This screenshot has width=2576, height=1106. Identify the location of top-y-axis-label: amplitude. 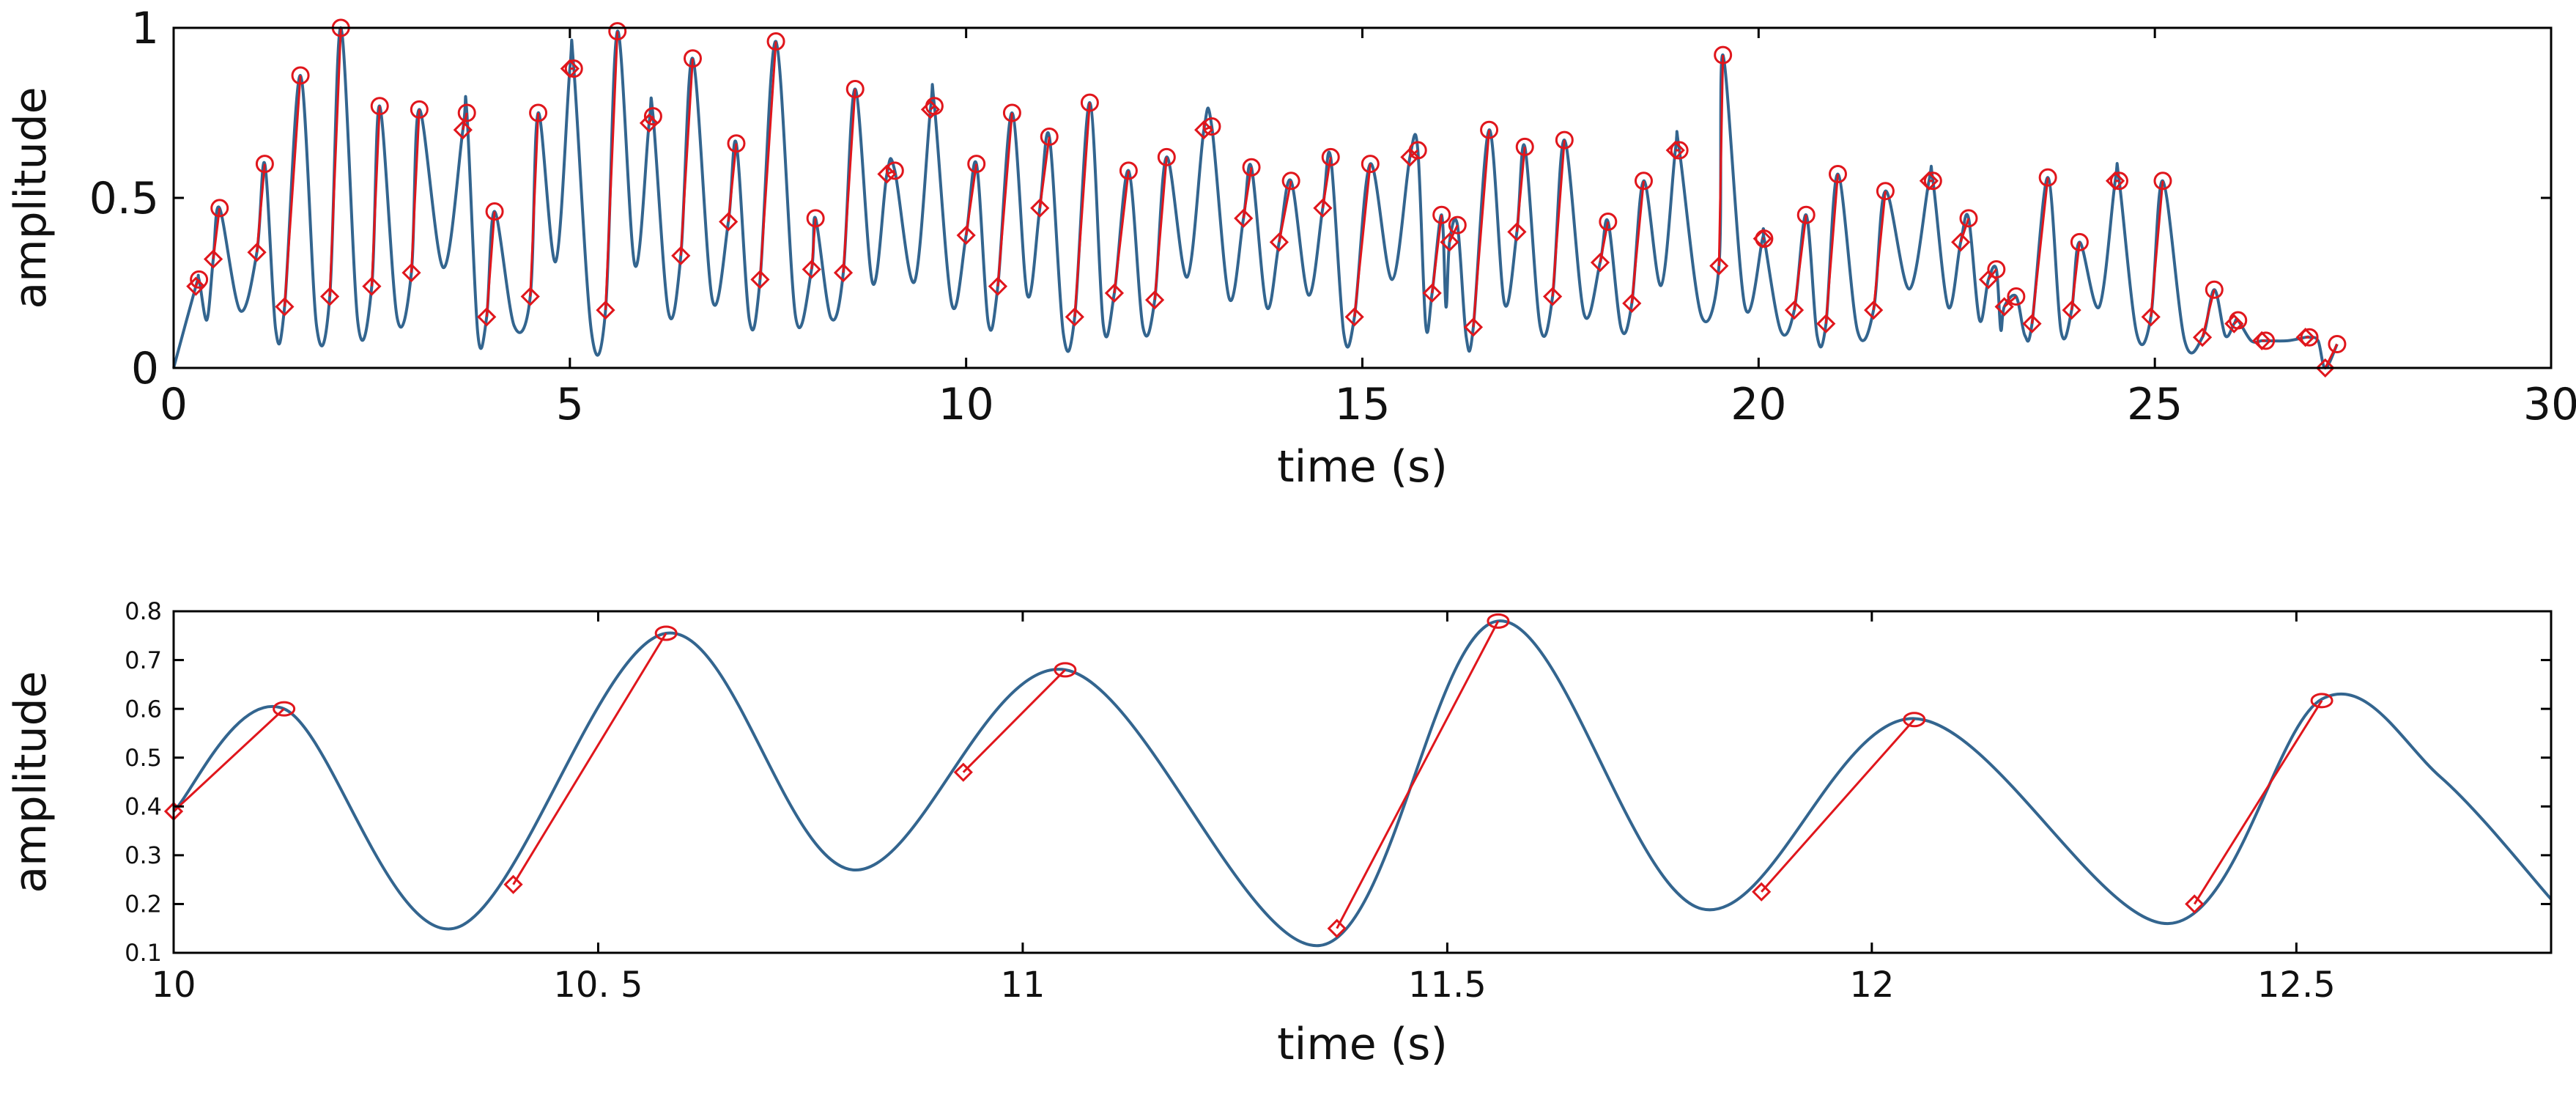
(30, 198).